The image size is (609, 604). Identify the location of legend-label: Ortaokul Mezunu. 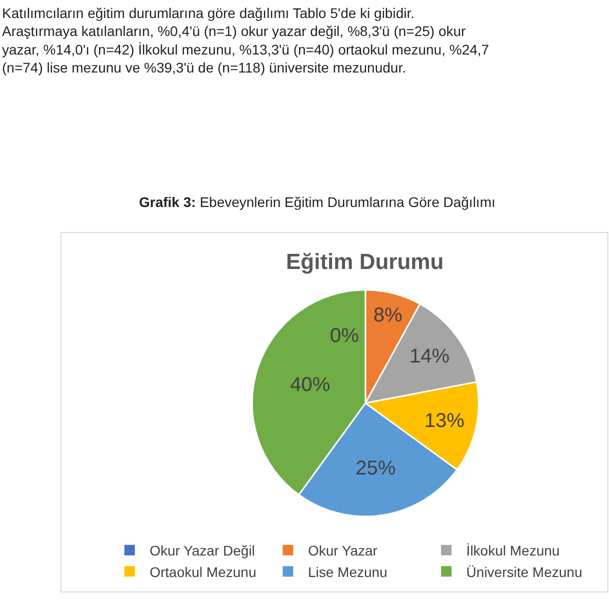
(203, 572).